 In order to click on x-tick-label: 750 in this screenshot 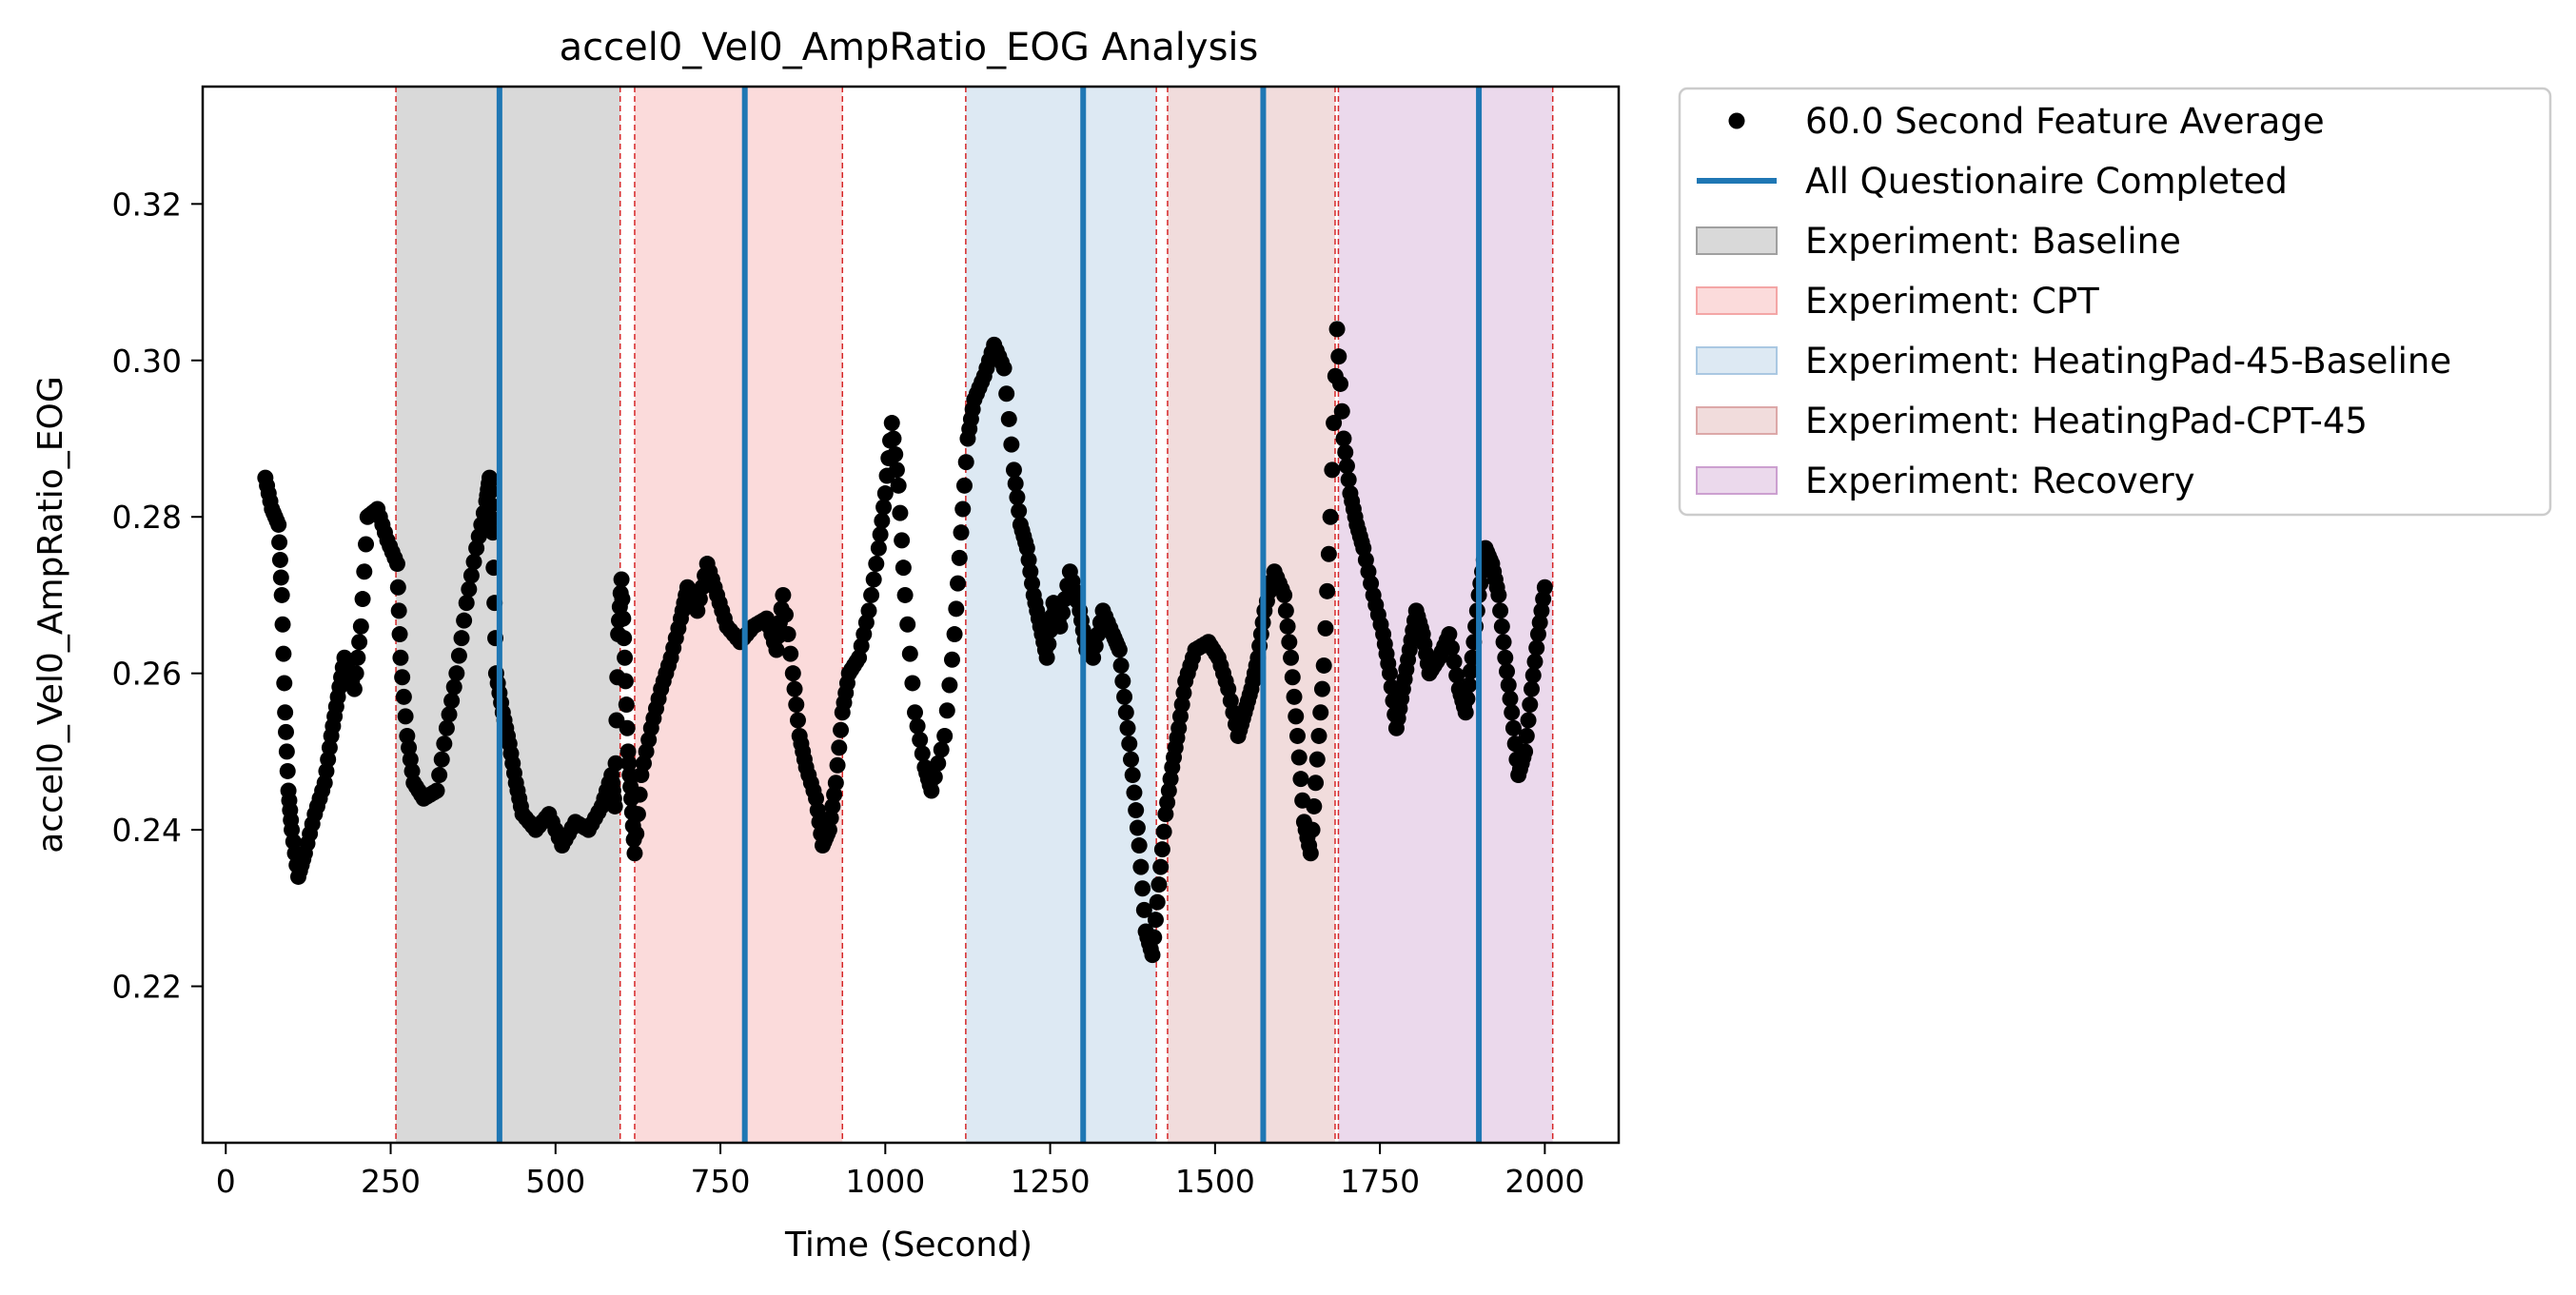, I will do `click(721, 1181)`.